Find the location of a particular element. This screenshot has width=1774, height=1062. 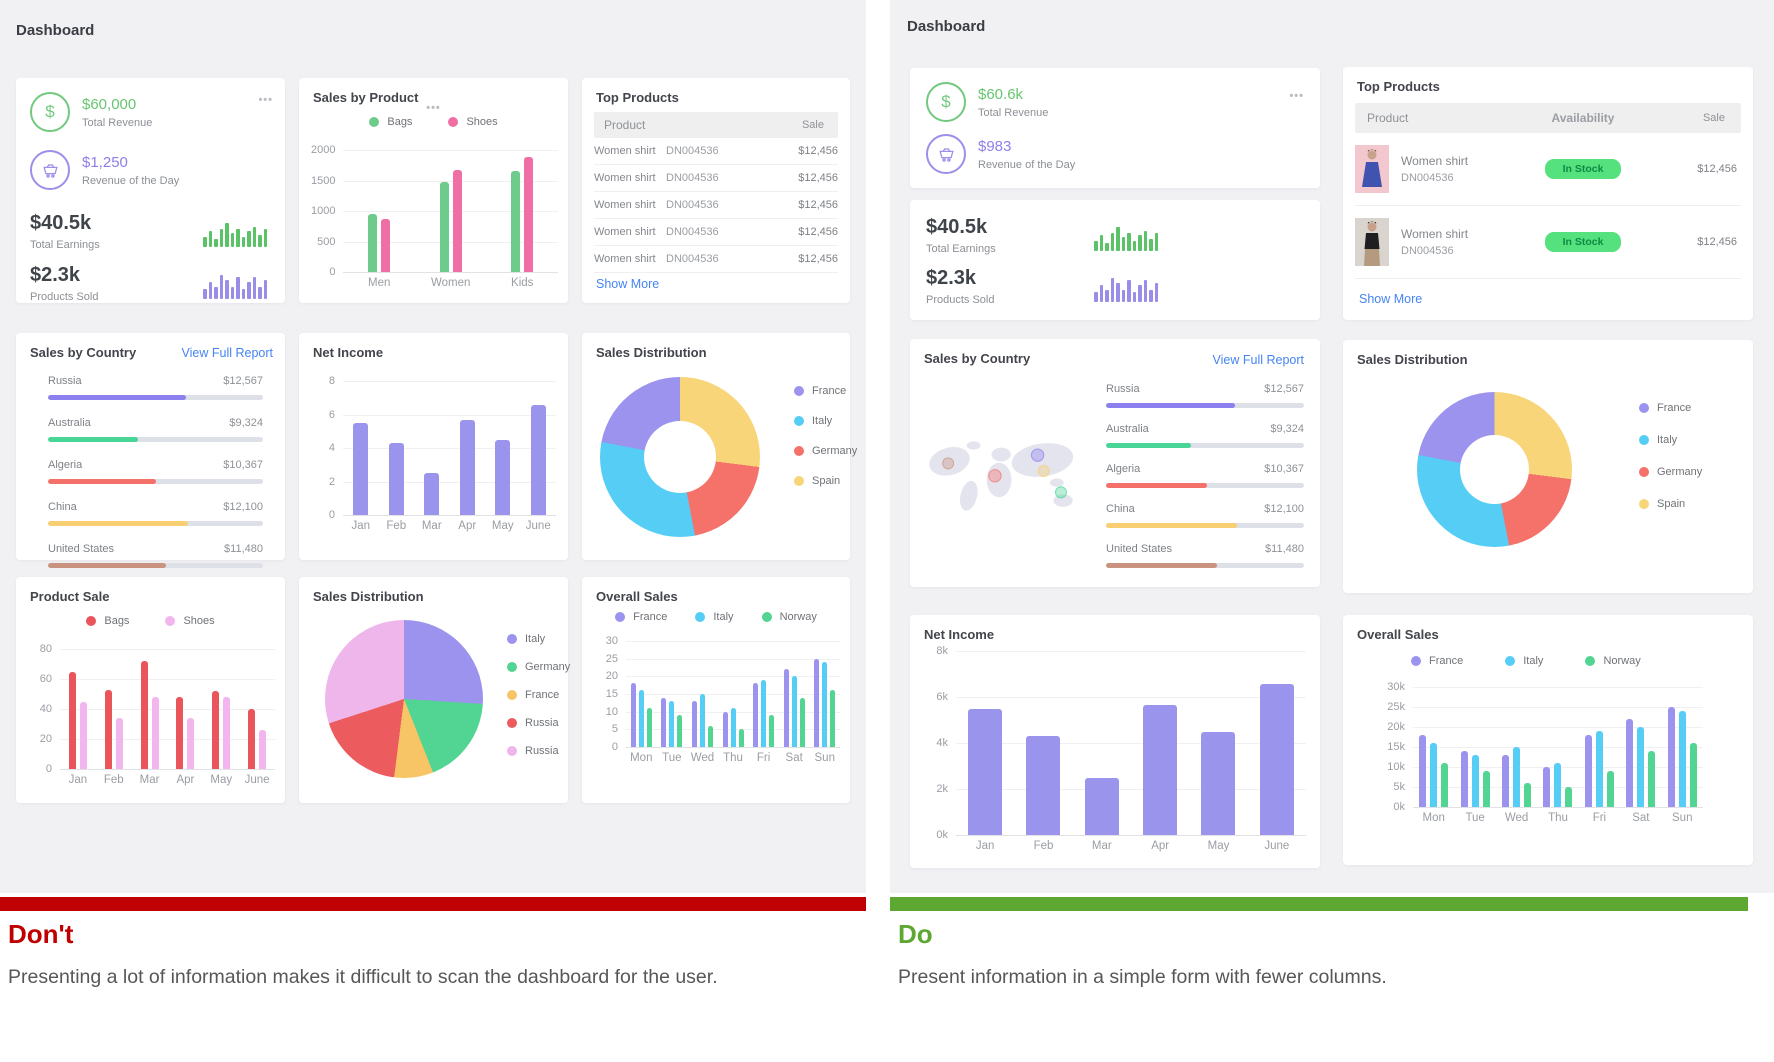

cart-icon is located at coordinates (946, 154).